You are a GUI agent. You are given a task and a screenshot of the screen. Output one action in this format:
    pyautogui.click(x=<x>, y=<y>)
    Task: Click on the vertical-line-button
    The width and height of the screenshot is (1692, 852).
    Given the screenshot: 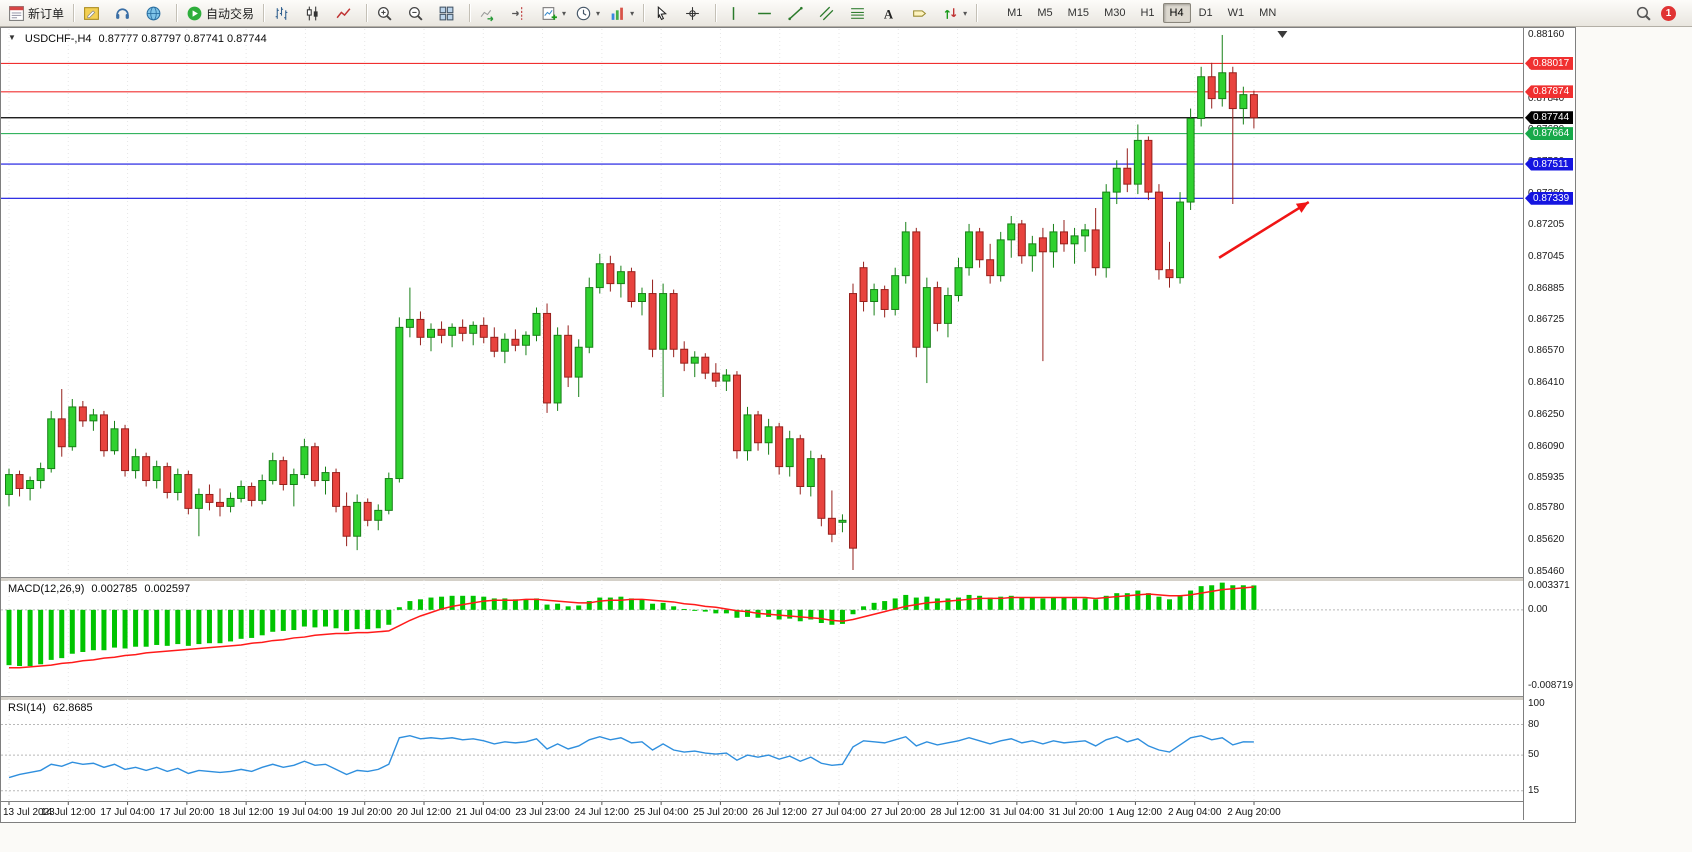 What is the action you would take?
    pyautogui.click(x=736, y=13)
    